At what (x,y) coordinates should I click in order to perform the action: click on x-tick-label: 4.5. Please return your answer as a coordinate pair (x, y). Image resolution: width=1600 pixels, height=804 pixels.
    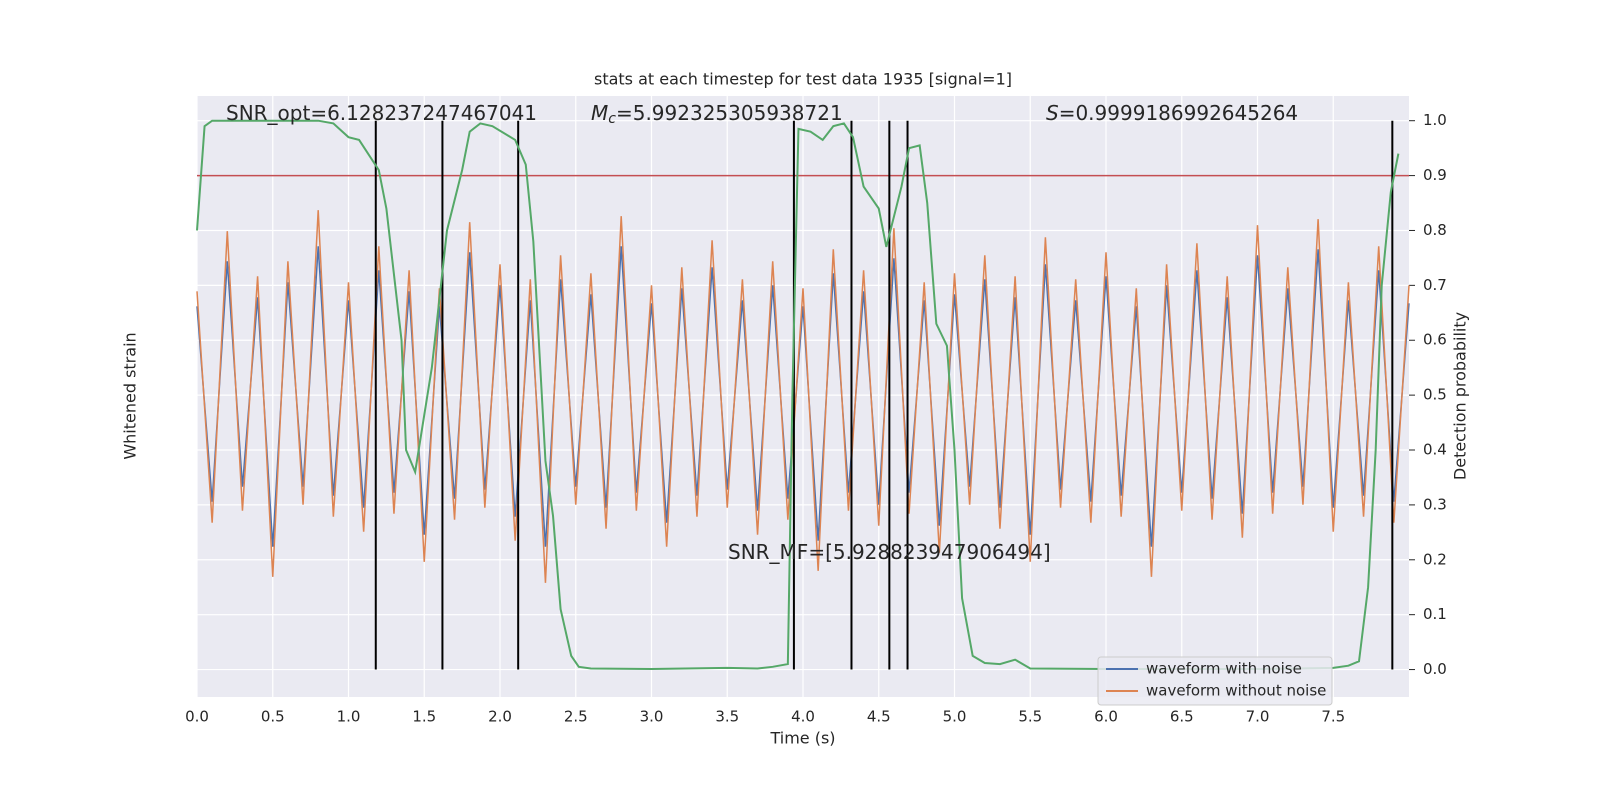
    Looking at the image, I should click on (879, 717).